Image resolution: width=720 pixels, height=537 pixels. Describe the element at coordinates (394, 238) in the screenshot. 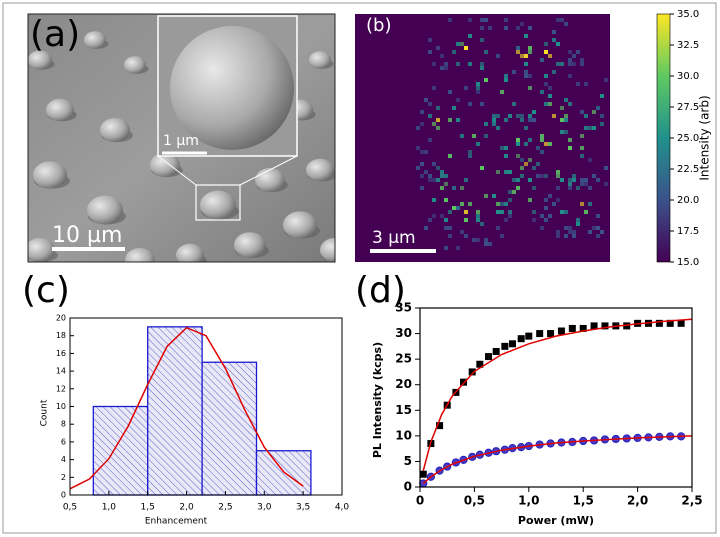

I see `scale-label: 3 µm` at that location.